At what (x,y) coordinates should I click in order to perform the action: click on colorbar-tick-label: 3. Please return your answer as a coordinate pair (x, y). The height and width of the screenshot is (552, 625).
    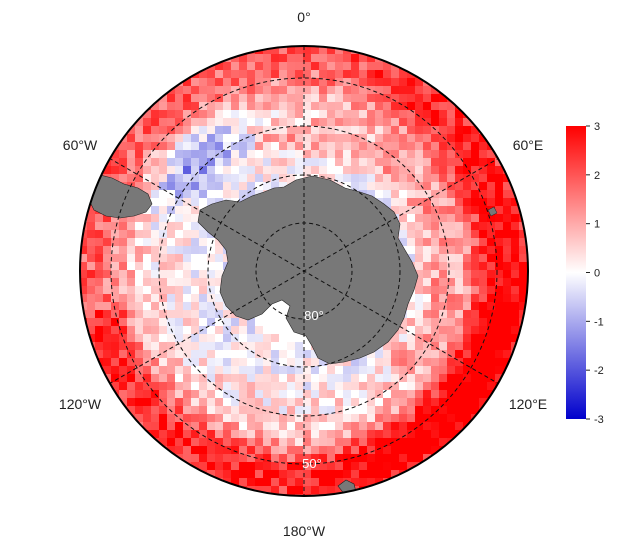
    Looking at the image, I should click on (597, 127).